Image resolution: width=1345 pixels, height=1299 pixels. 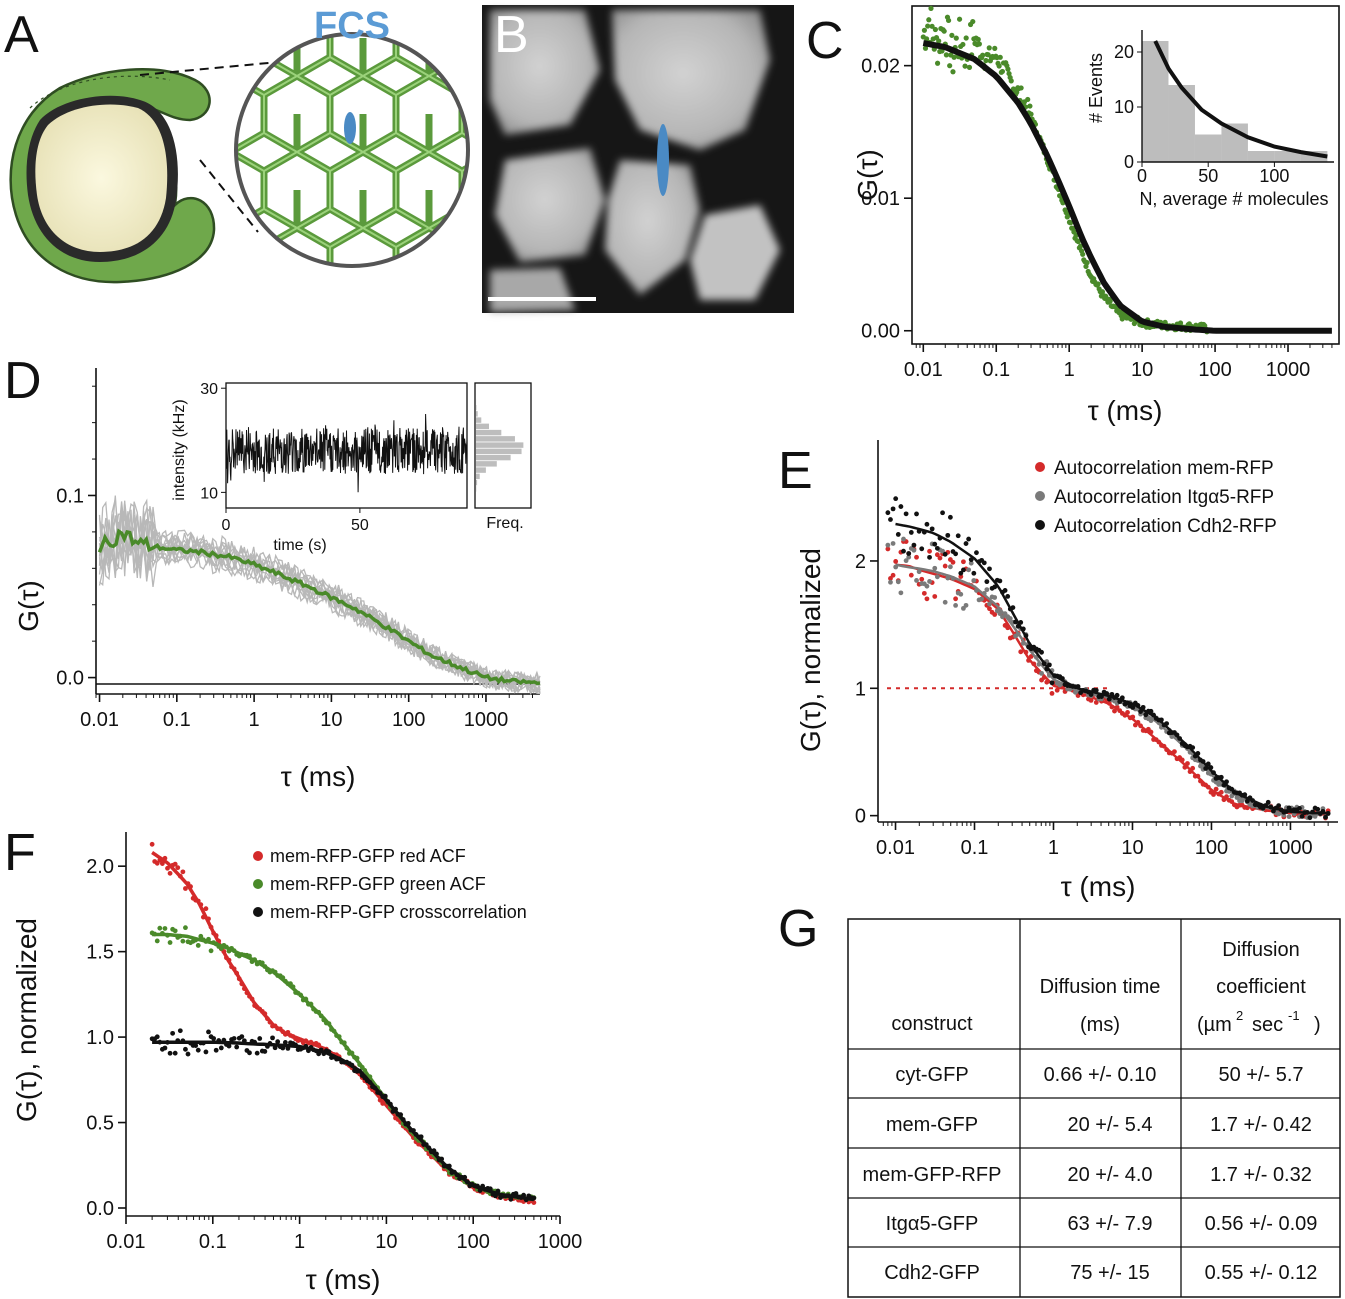 I want to click on y-axis-label-f: G(τ), normalized, so click(x=26, y=1020).